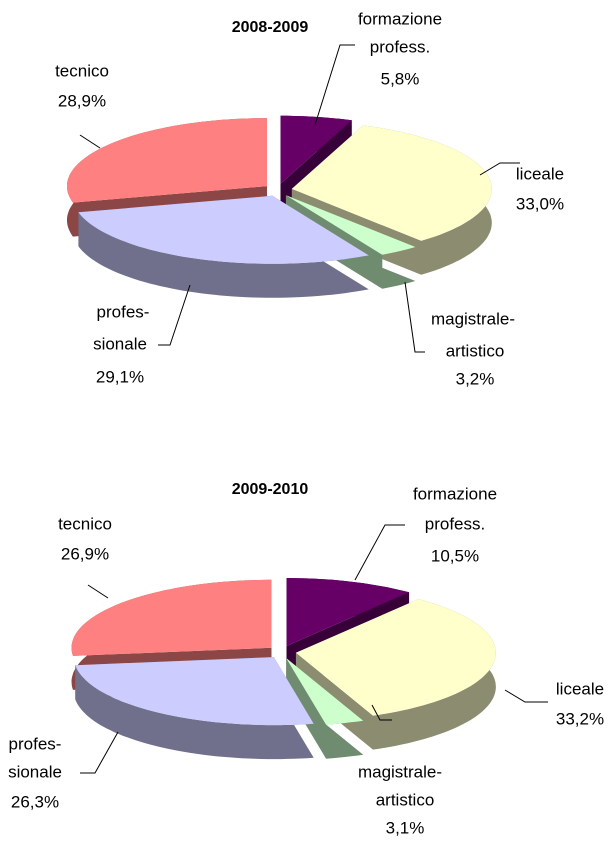 The height and width of the screenshot is (841, 611). Describe the element at coordinates (540, 203) in the screenshot. I see `value-label: 33,0%` at that location.